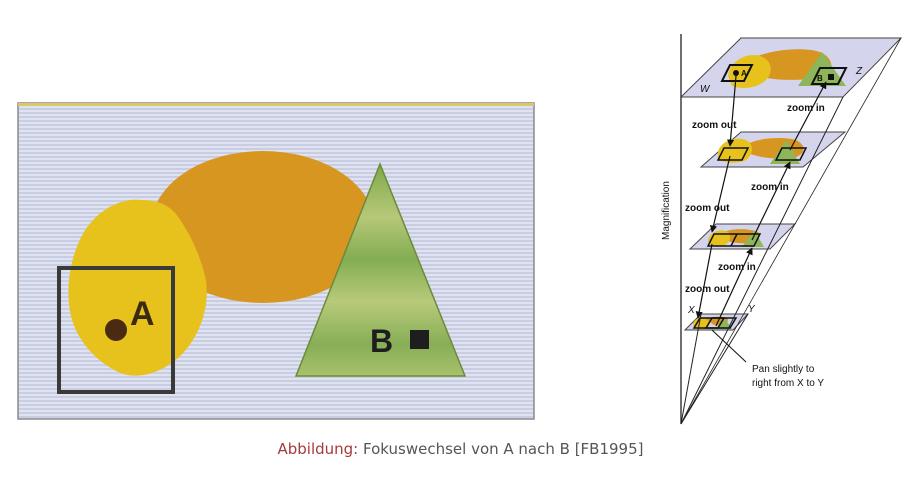 This screenshot has width=921, height=479. What do you see at coordinates (381, 341) in the screenshot?
I see `label-b: B` at bounding box center [381, 341].